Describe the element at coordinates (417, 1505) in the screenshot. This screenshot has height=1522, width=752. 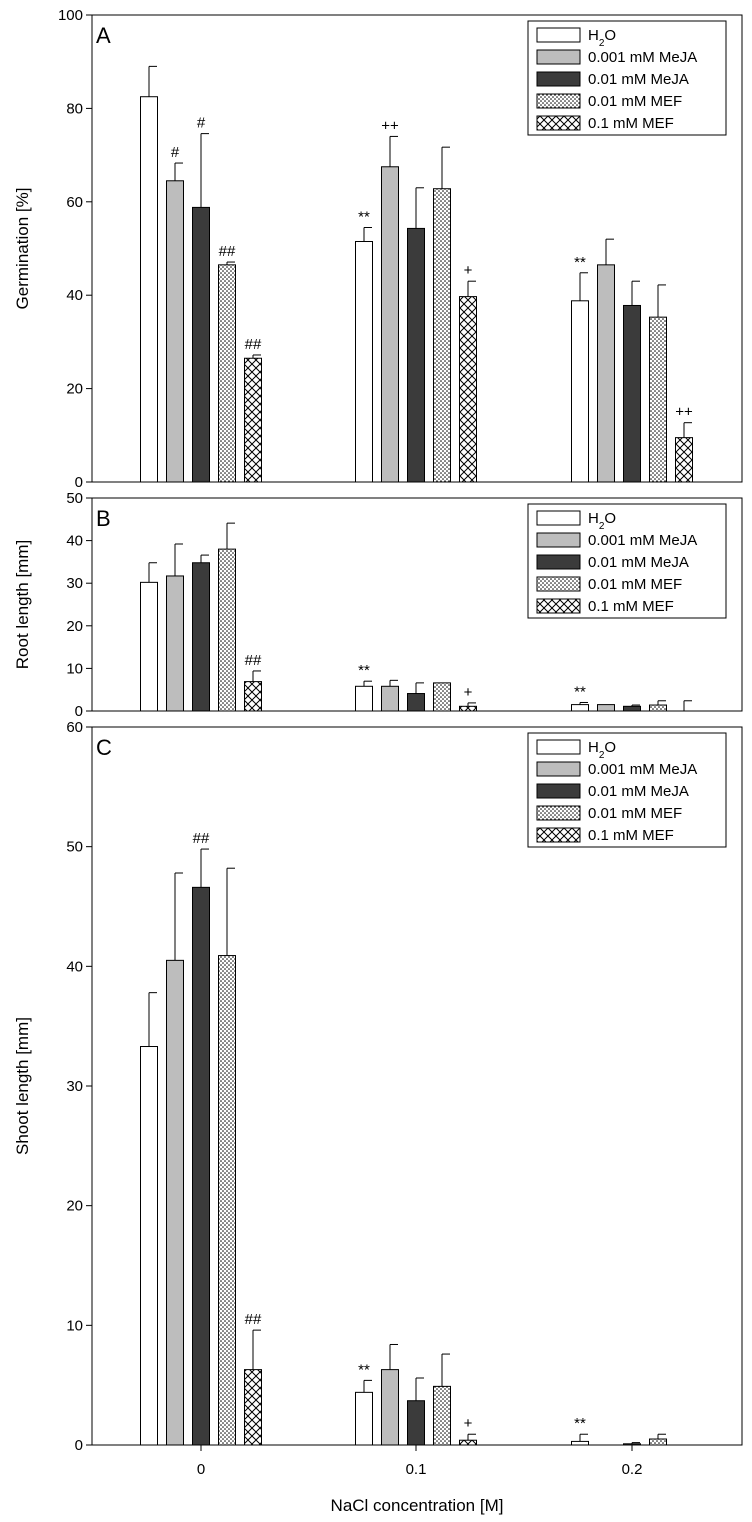
I see `x-axis-label: NaCl concentration [M]` at that location.